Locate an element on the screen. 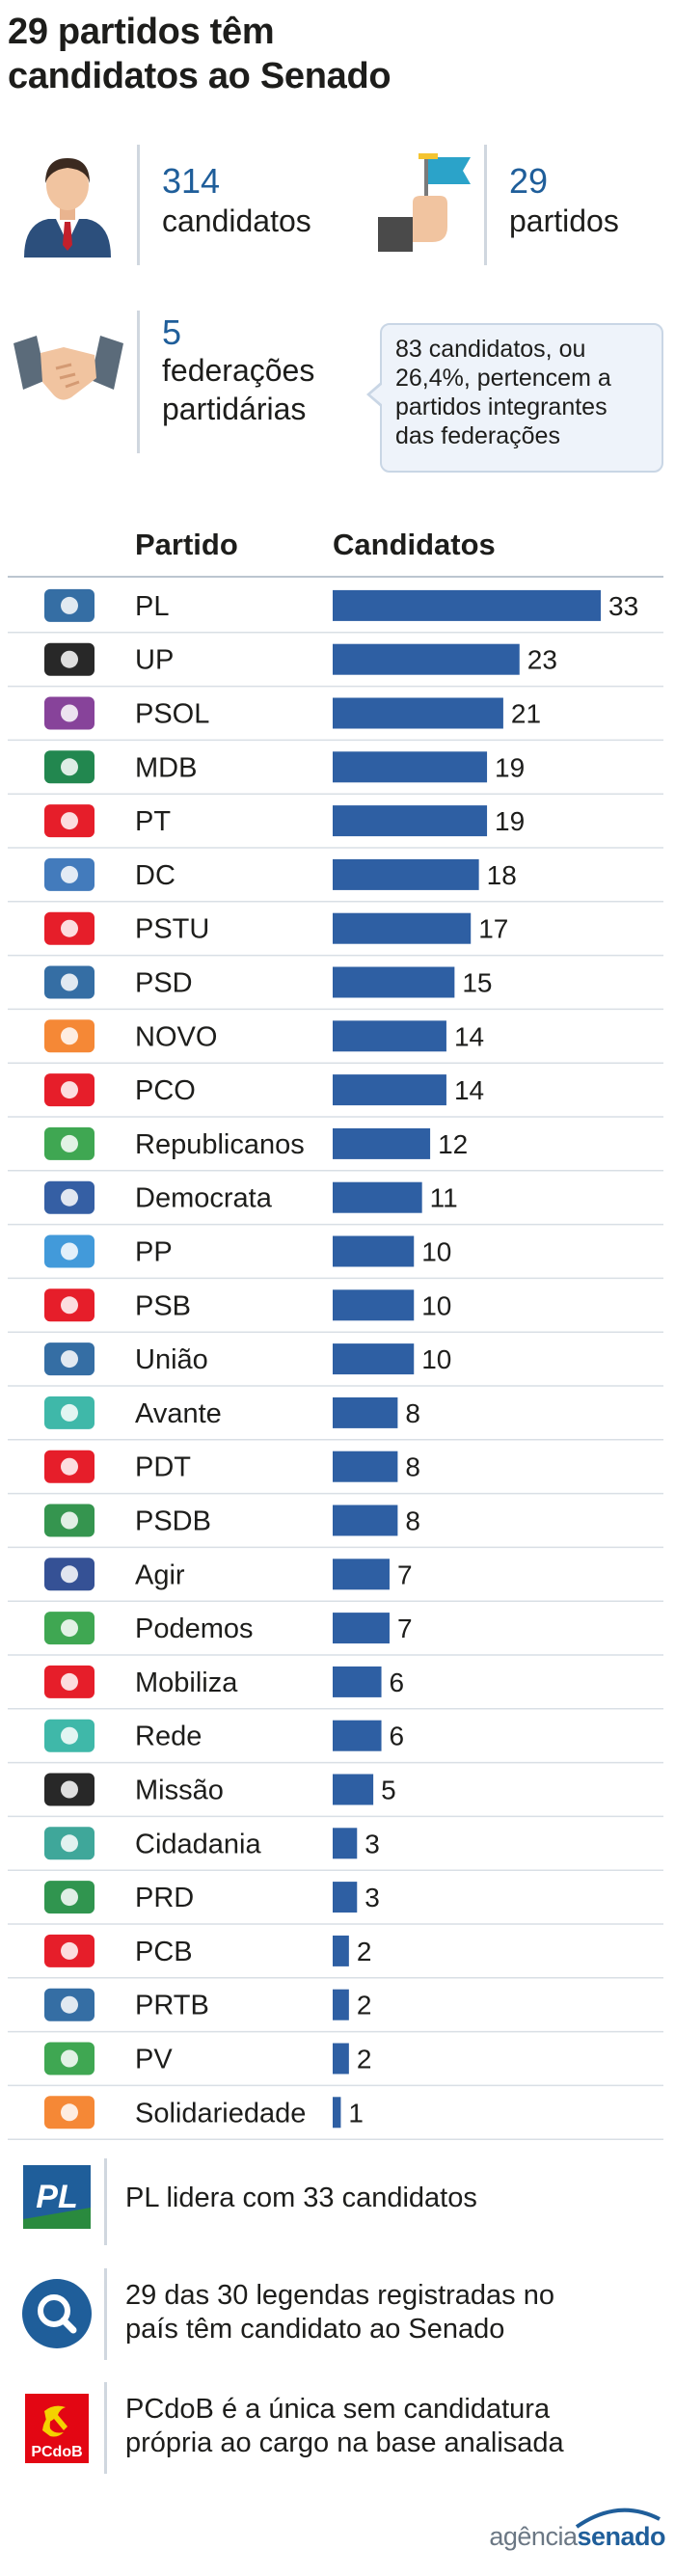 The height and width of the screenshot is (2576, 675). chart-row: PRD 3 is located at coordinates (335, 1903).